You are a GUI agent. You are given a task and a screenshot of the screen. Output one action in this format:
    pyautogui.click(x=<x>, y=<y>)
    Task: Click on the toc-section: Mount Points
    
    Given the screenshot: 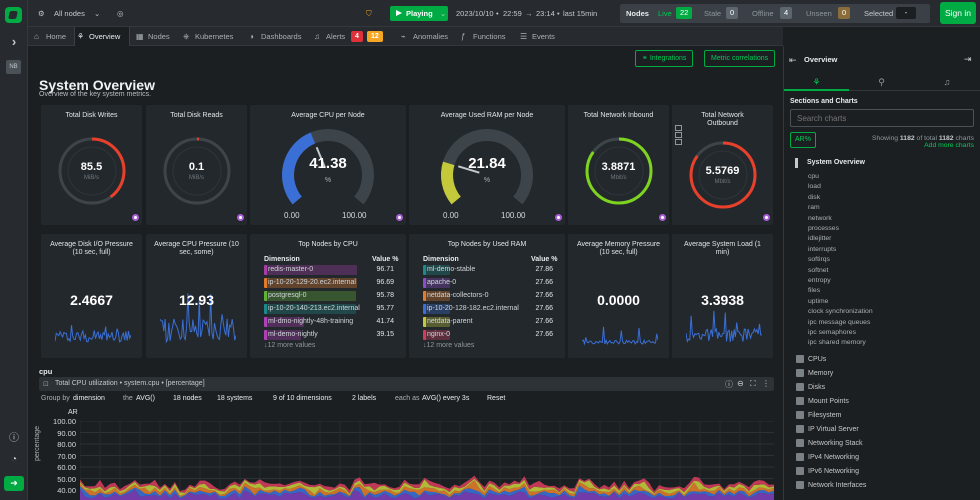 What is the action you would take?
    pyautogui.click(x=828, y=401)
    